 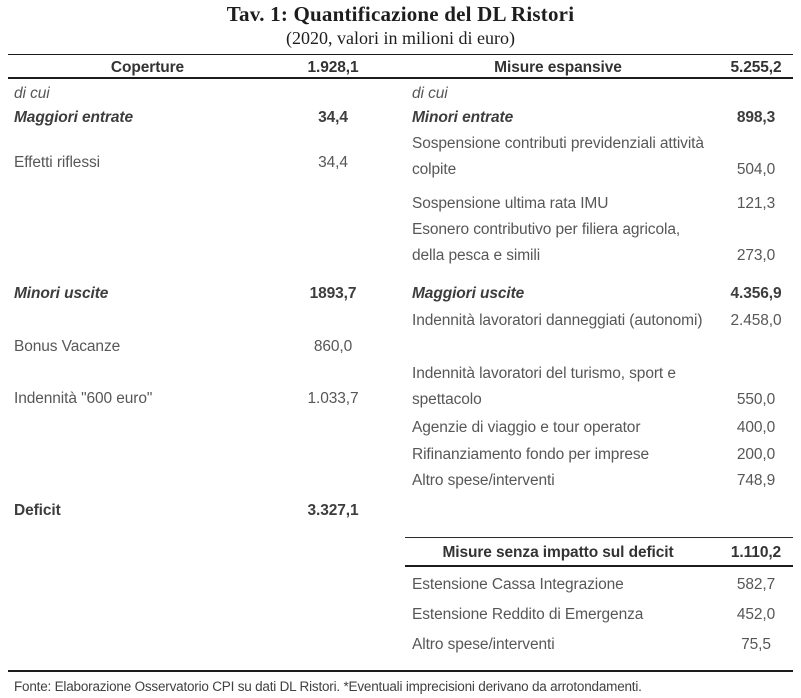 What do you see at coordinates (333, 510) in the screenshot?
I see `row-value: 3.327,1` at bounding box center [333, 510].